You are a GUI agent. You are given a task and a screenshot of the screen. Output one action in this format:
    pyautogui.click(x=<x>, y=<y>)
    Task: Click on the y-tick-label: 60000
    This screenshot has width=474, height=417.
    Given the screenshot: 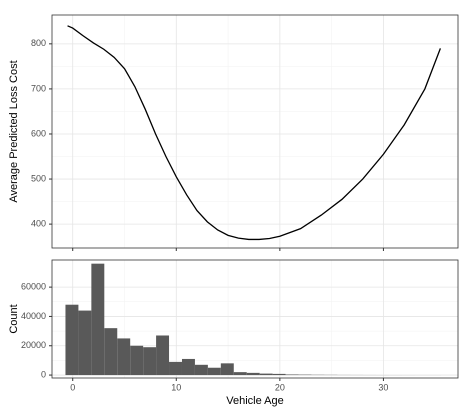 What is the action you would take?
    pyautogui.click(x=33, y=286)
    